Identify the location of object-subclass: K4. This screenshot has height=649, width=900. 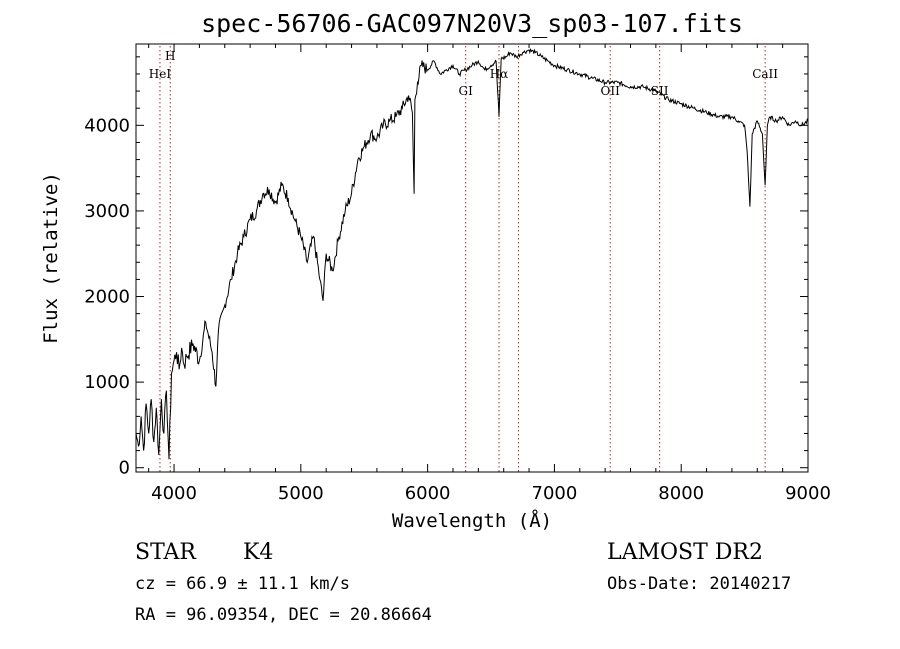
(258, 552).